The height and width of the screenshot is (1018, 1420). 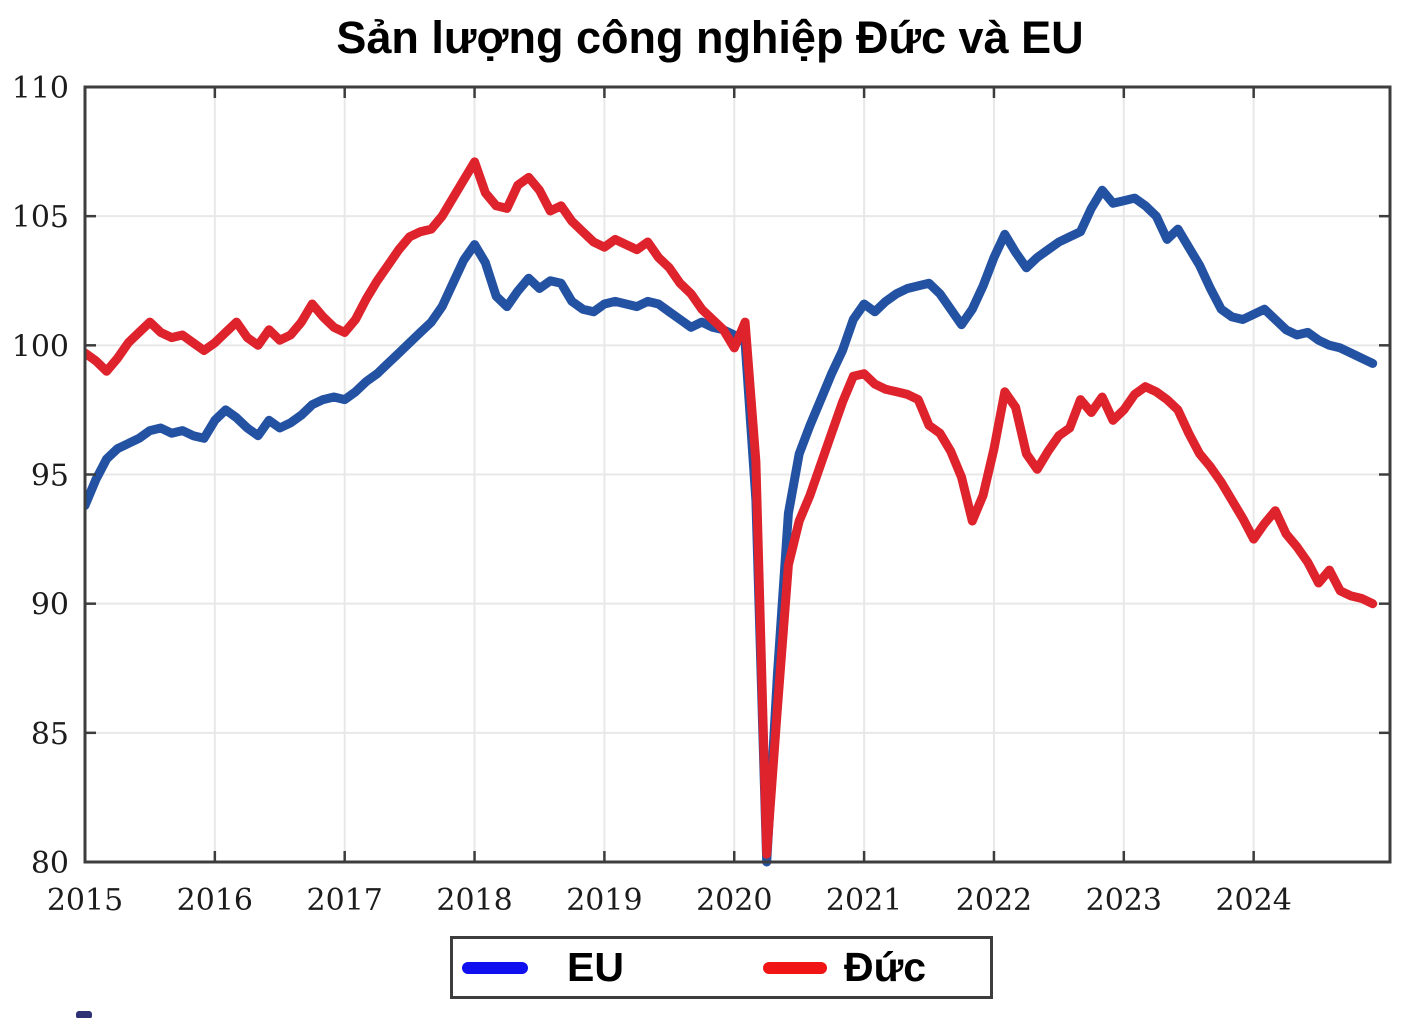 I want to click on x-tick-label: 2022, so click(x=994, y=900).